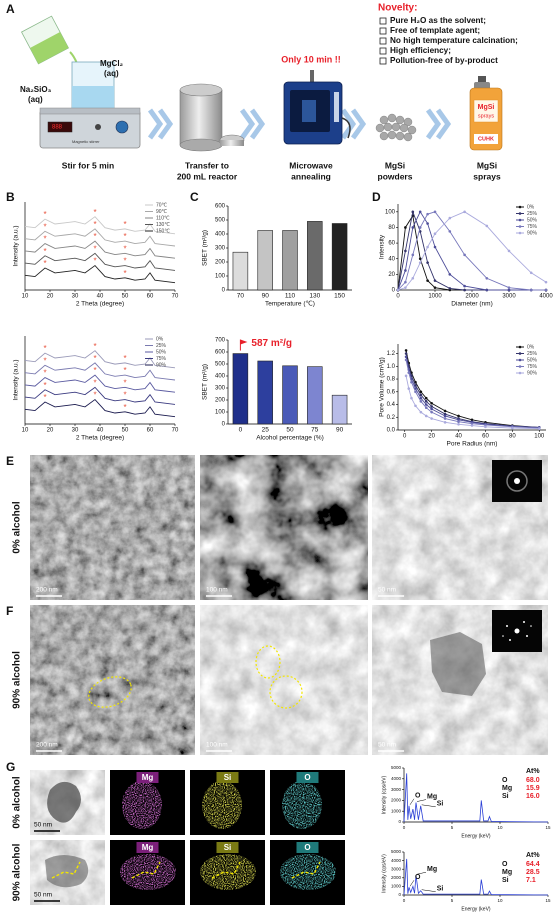 Image resolution: width=554 pixels, height=912 pixels. Describe the element at coordinates (438, 20) in the screenshot. I see `novelty-item: Pure H₂O as the solvent;` at that location.